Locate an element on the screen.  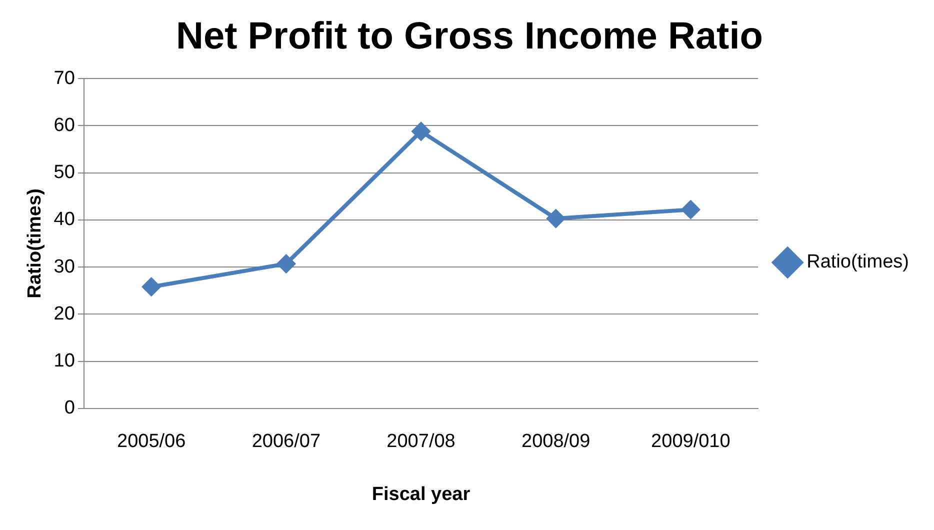
x-tick-label: 2006/07 is located at coordinates (286, 441).